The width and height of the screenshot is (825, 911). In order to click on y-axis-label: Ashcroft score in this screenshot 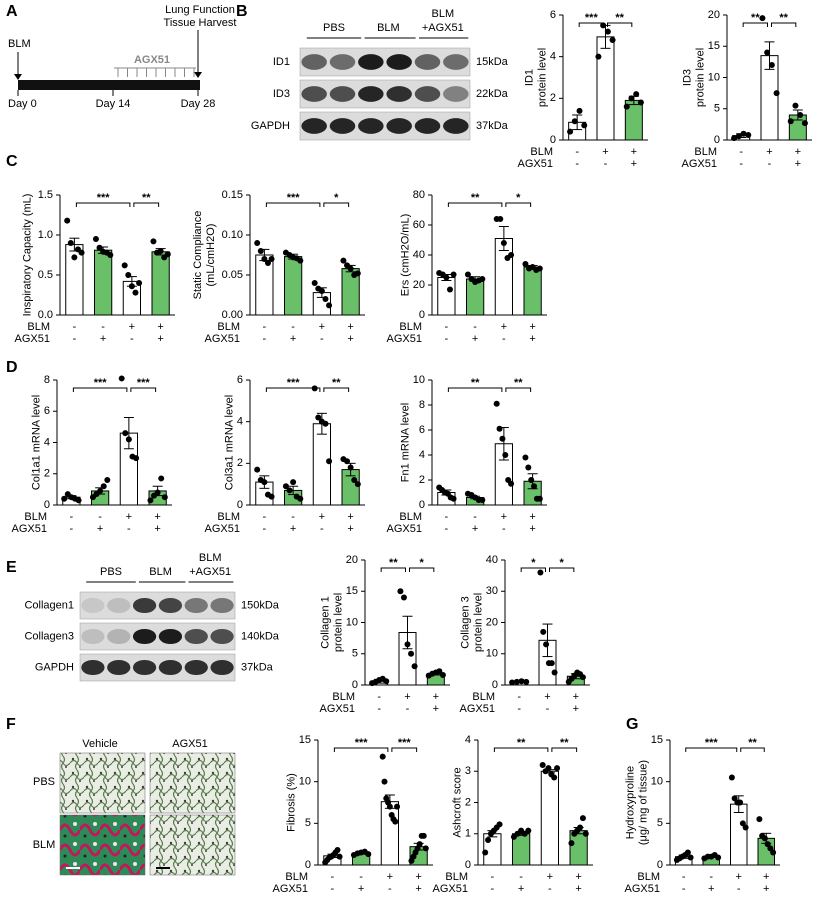, I will do `click(458, 802)`.